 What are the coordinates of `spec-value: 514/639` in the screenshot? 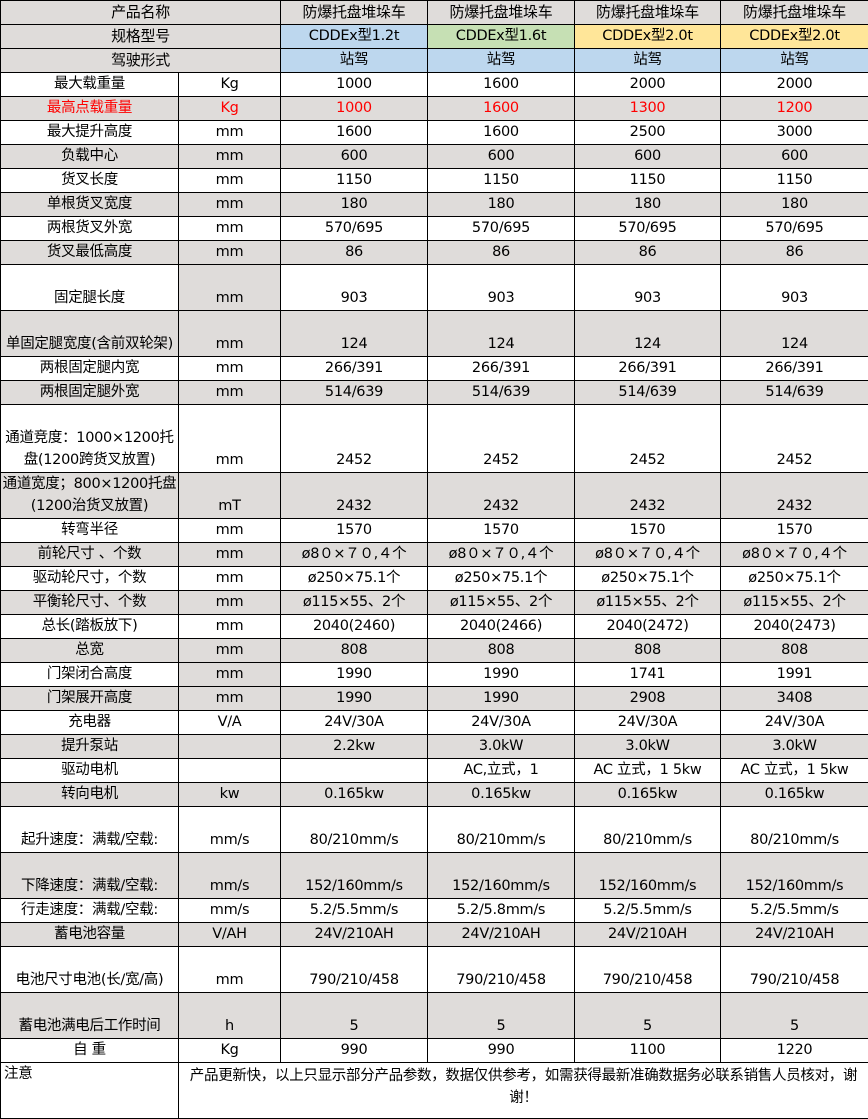 It's located at (794, 393).